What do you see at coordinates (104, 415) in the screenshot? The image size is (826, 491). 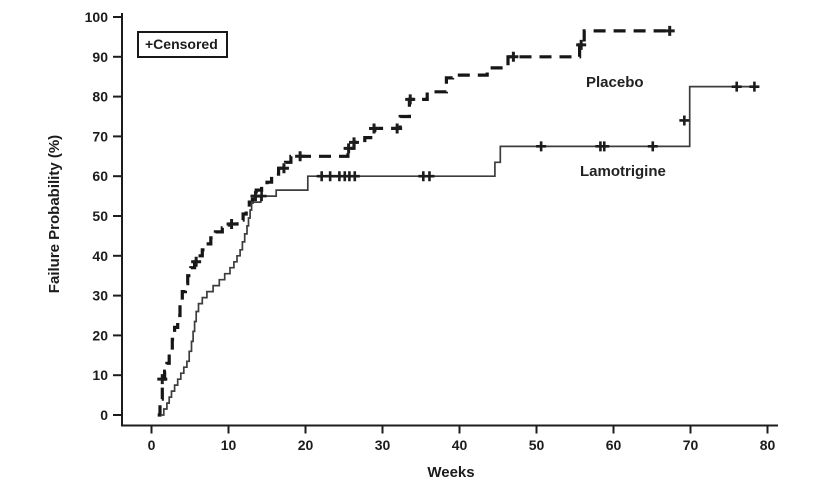 I see `y-tick-label: 0` at bounding box center [104, 415].